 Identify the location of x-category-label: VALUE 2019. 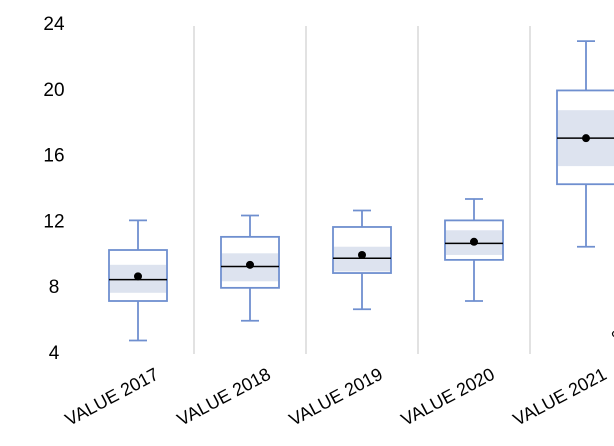
(336, 397).